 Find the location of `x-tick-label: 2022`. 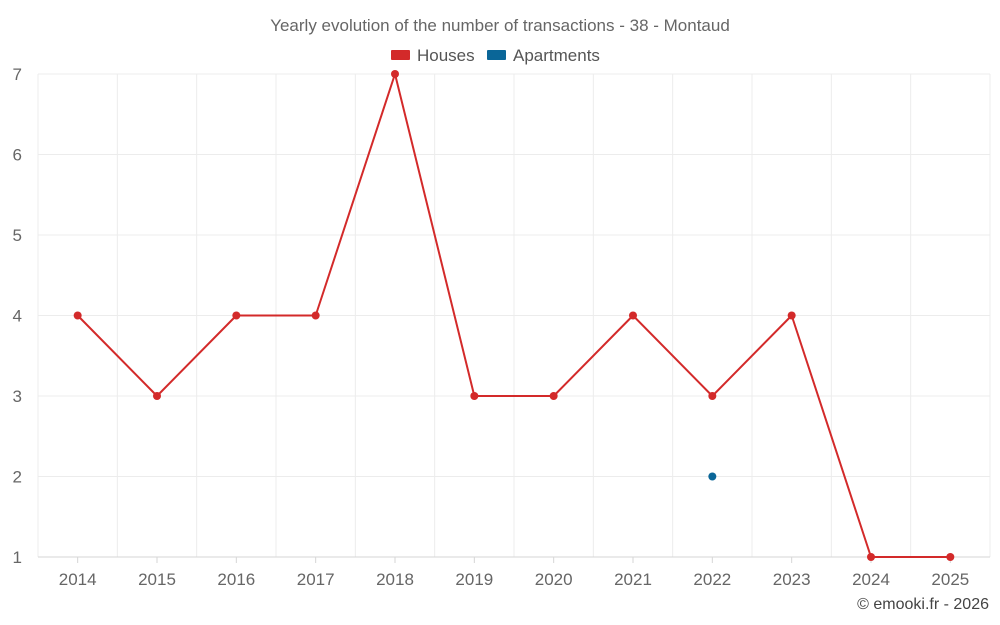

x-tick-label: 2022 is located at coordinates (712, 579).